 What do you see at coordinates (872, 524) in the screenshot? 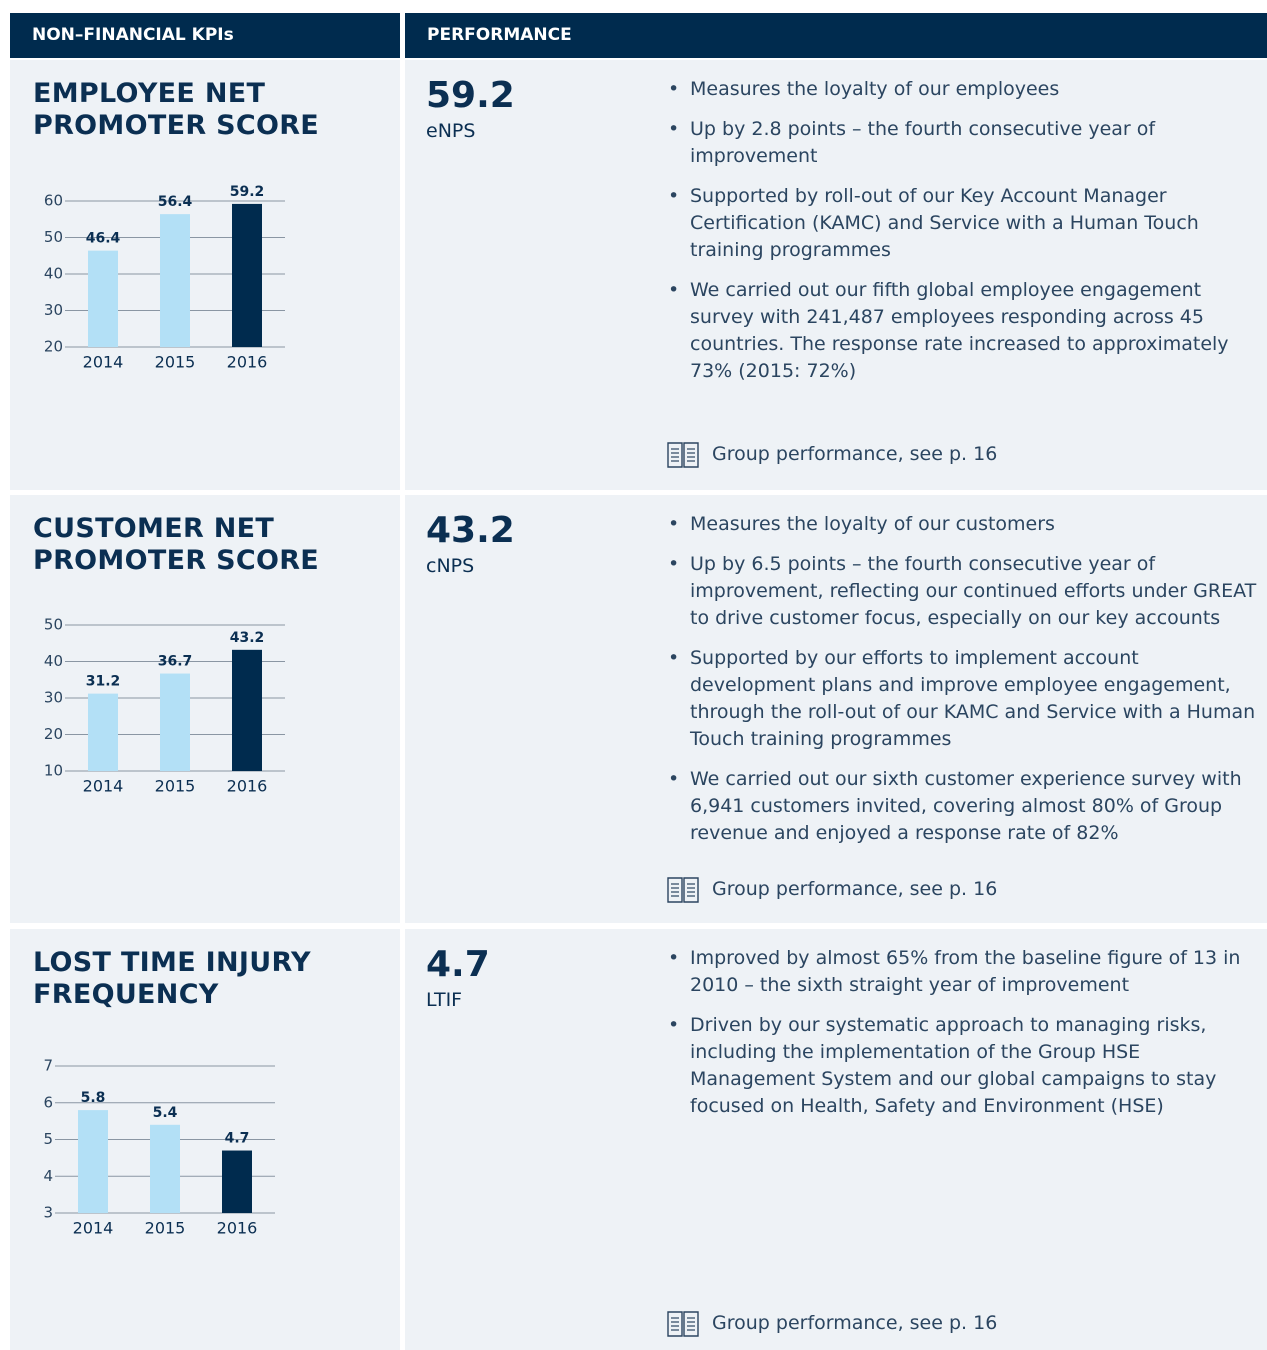
I see `bullet-text: Measures the loyalty of our customers` at bounding box center [872, 524].